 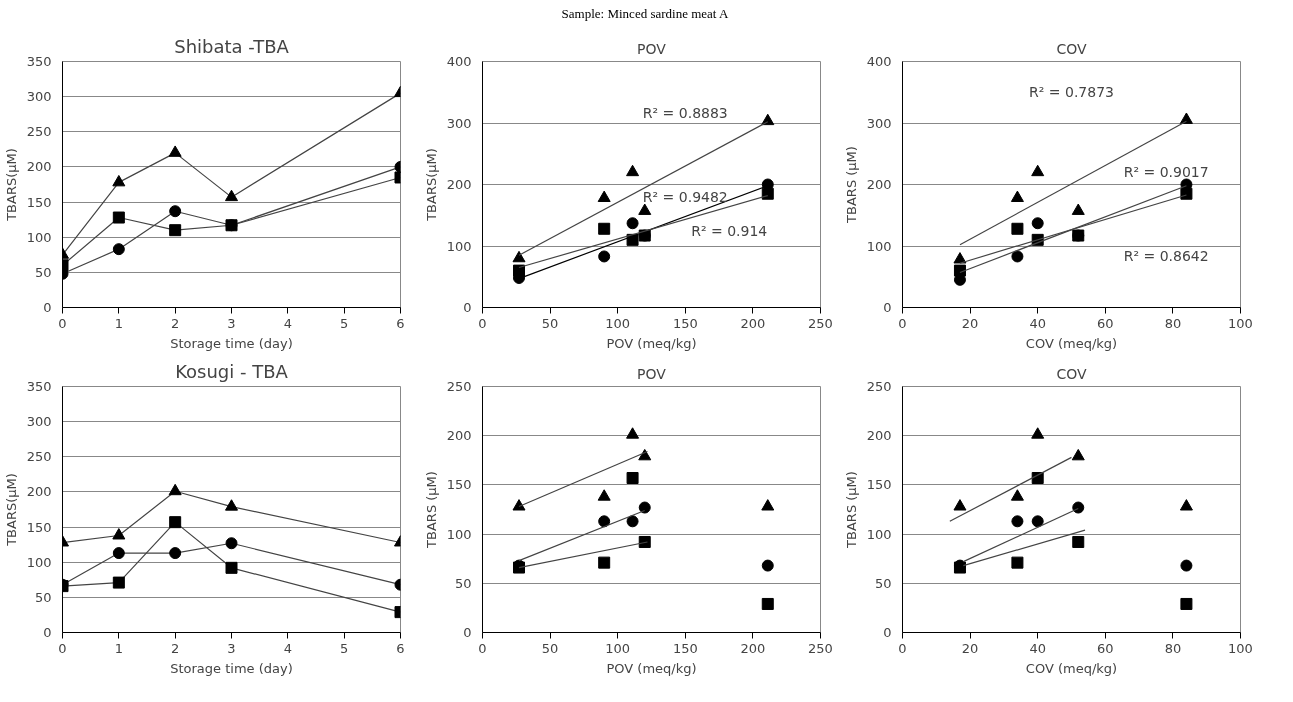 What do you see at coordinates (1105, 648) in the screenshot?
I see `x-tick-label: 60` at bounding box center [1105, 648].